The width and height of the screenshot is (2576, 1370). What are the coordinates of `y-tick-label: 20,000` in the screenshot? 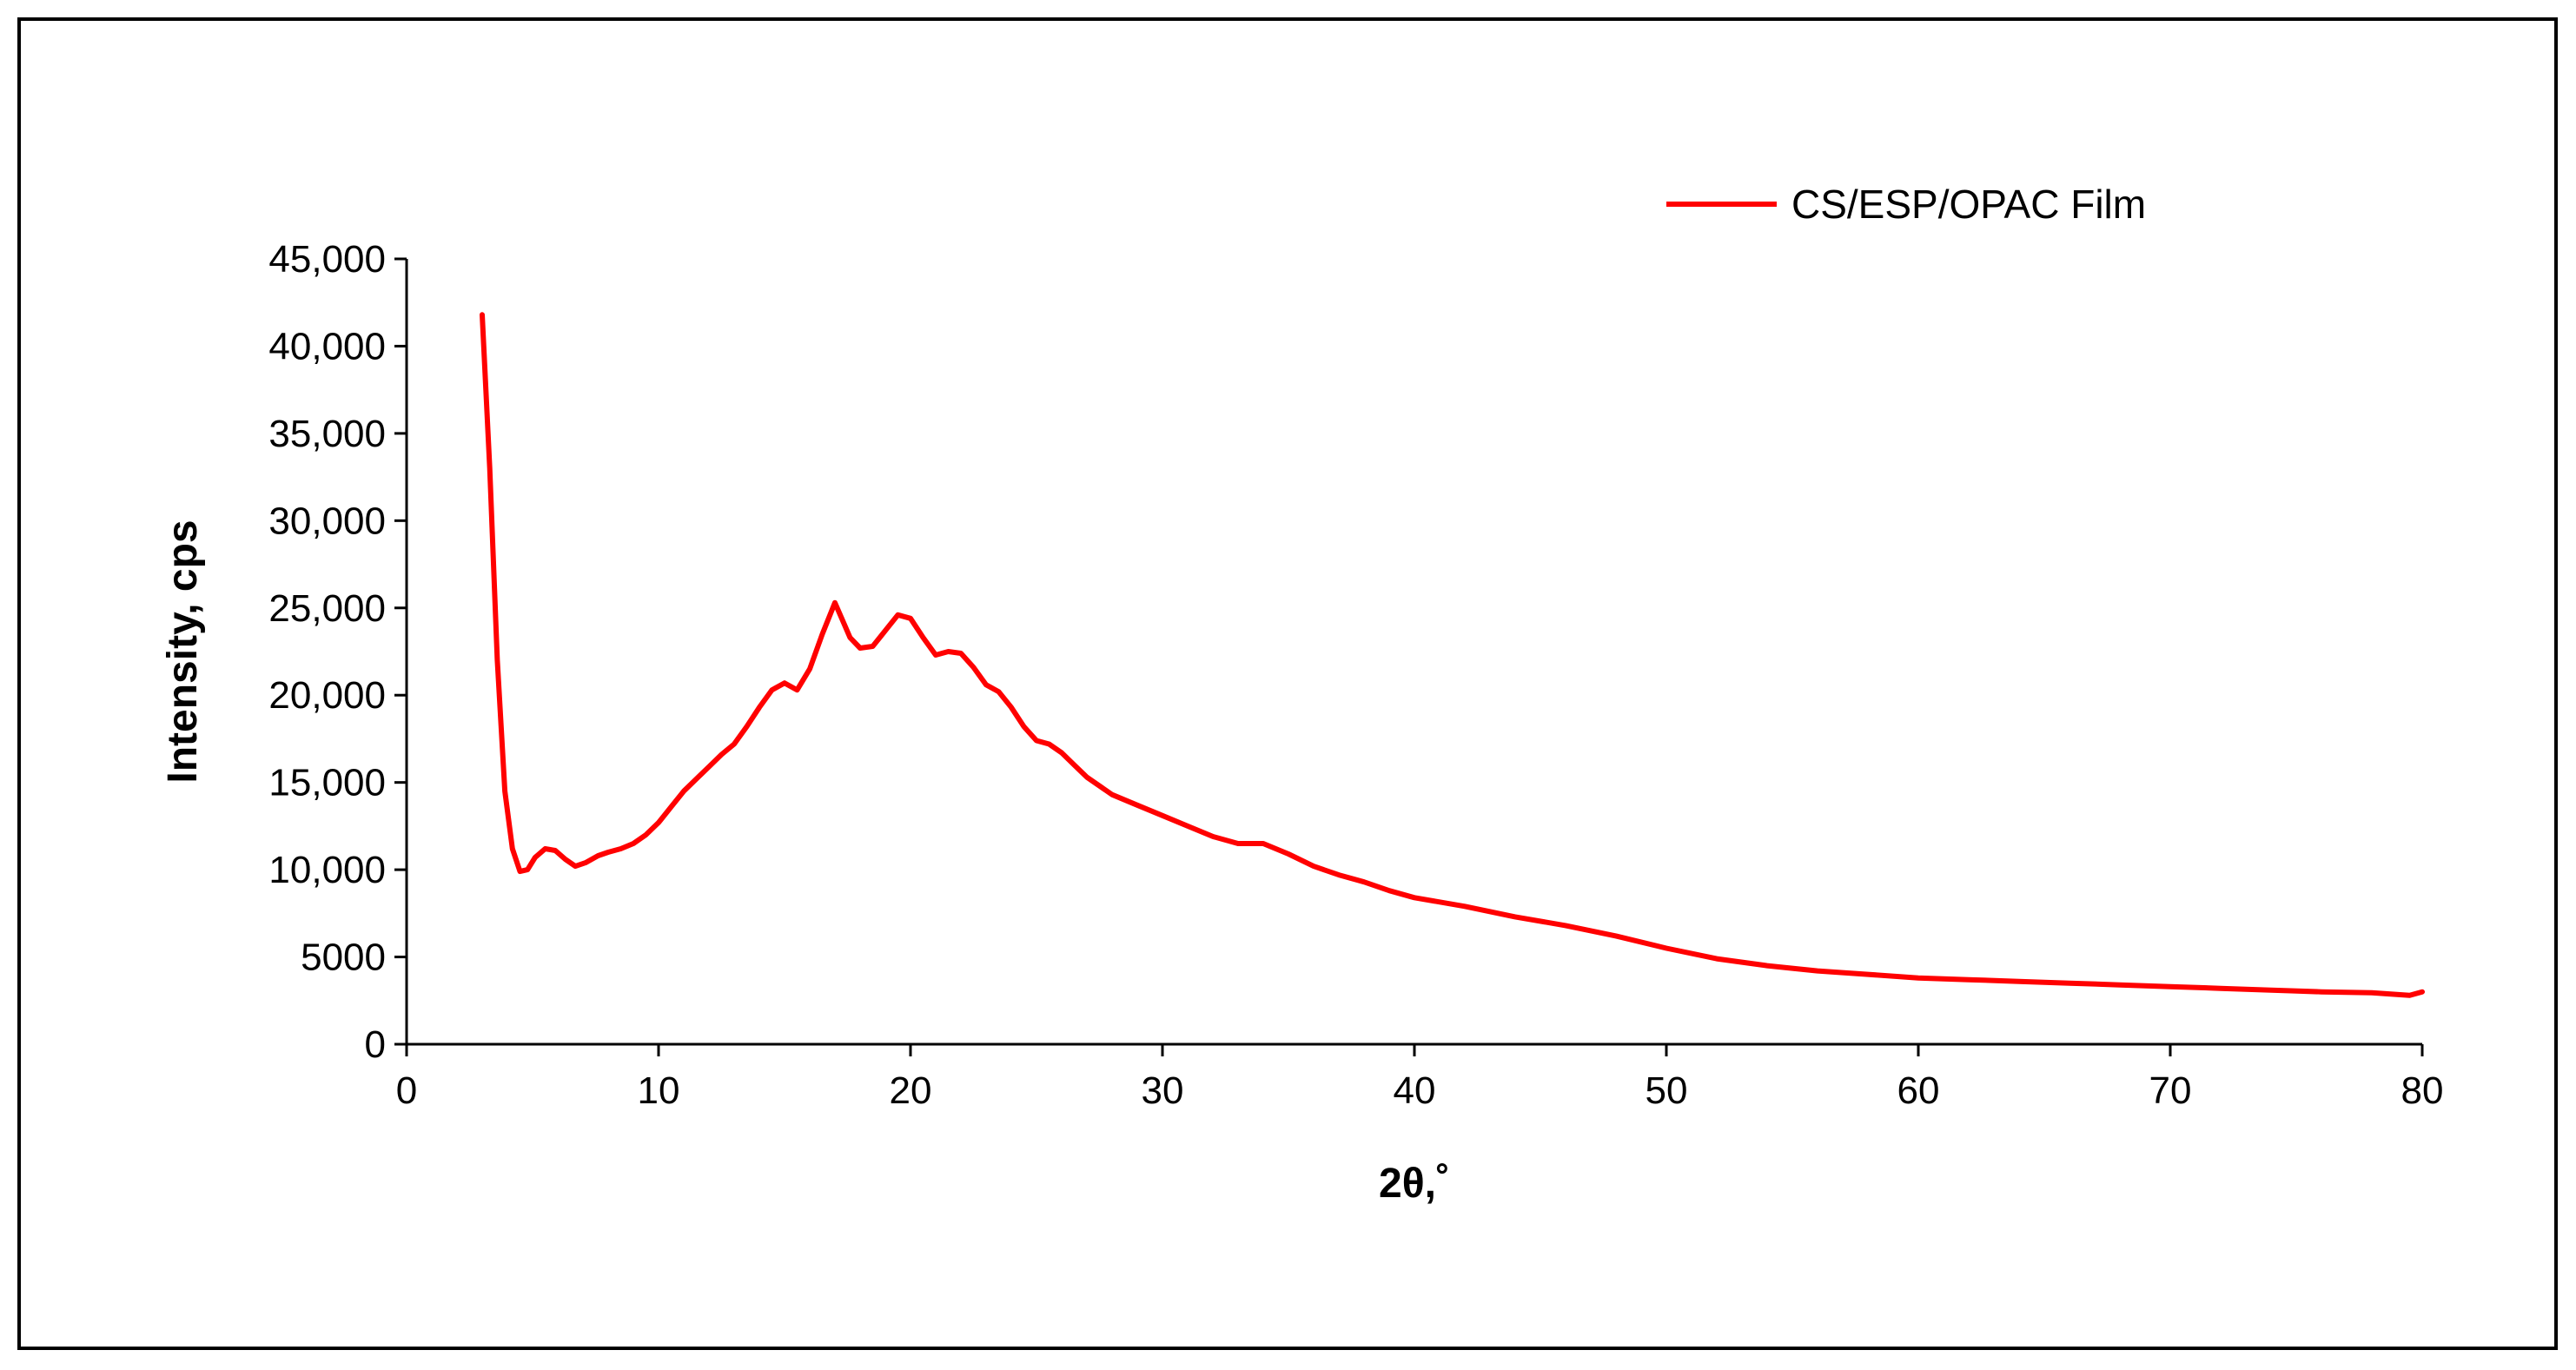 It's located at (327, 695).